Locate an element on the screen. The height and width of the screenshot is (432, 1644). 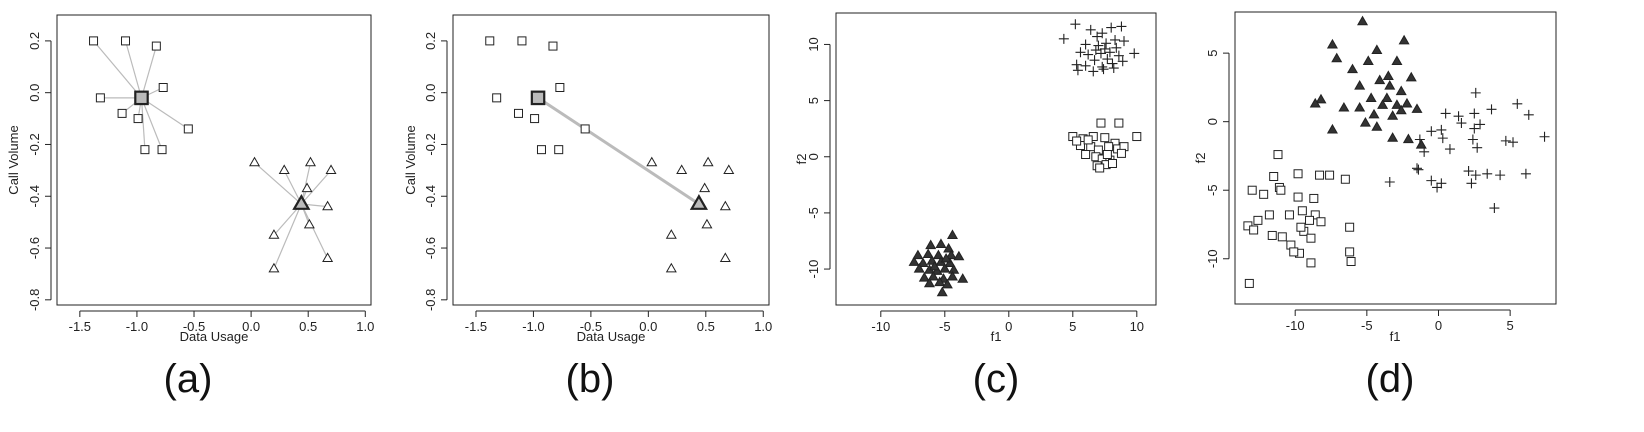
x-tick-label: 0 is located at coordinates (1438, 325).